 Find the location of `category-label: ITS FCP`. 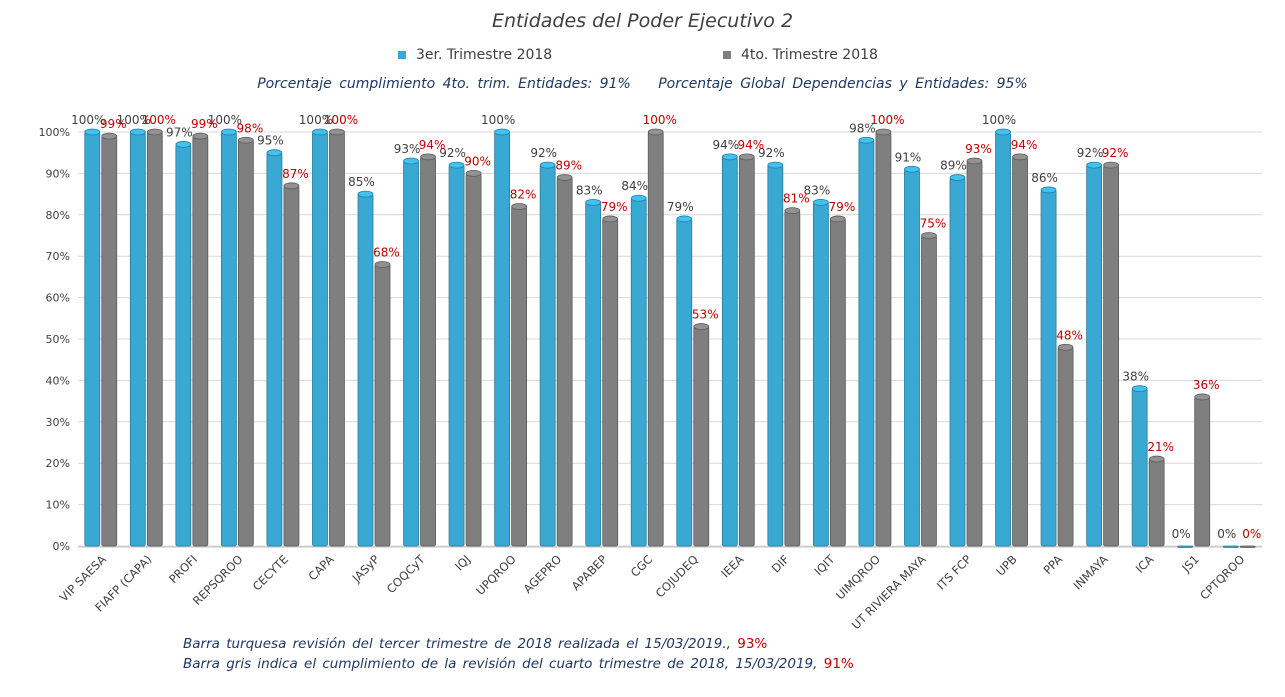

category-label: ITS FCP is located at coordinates (954, 572).